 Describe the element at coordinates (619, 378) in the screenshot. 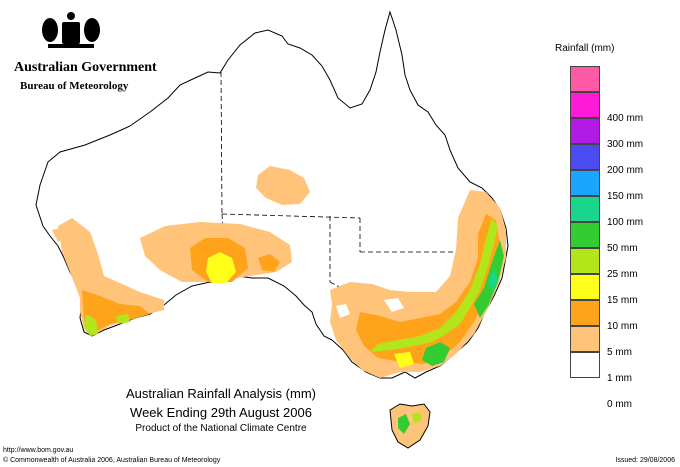

I see `legend-label: 1 mm` at that location.